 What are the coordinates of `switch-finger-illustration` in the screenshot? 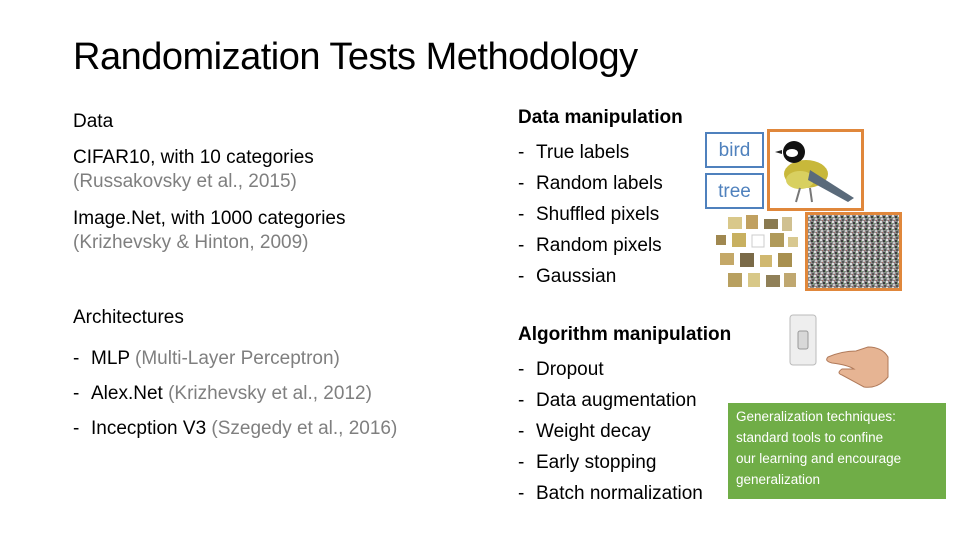 It's located at (837, 354).